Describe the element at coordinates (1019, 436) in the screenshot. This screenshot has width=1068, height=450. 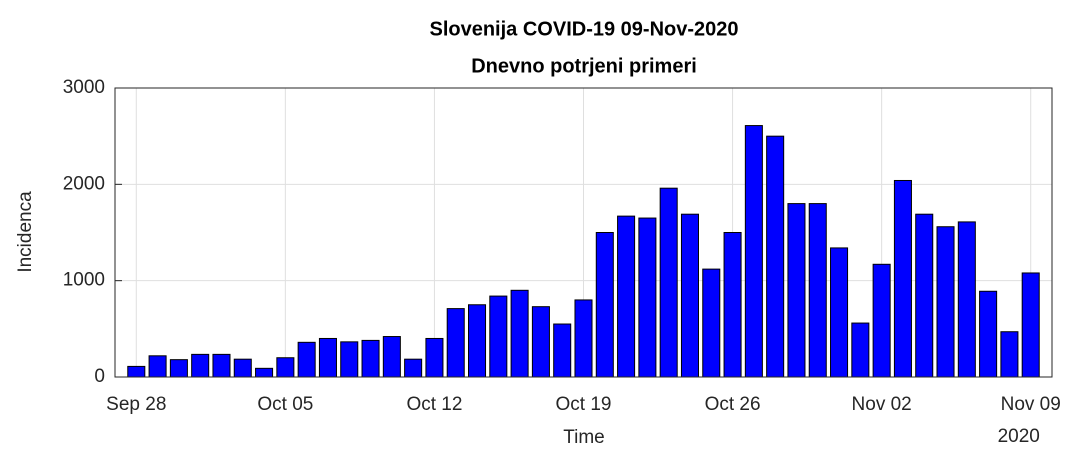
I see `x-year-label: 2020` at that location.